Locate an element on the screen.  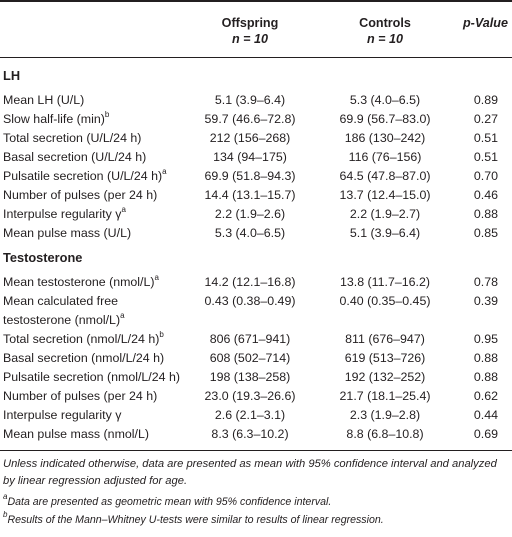
row-label-text: Total secretion (U/L/24 h) is located at coordinates (72, 138).